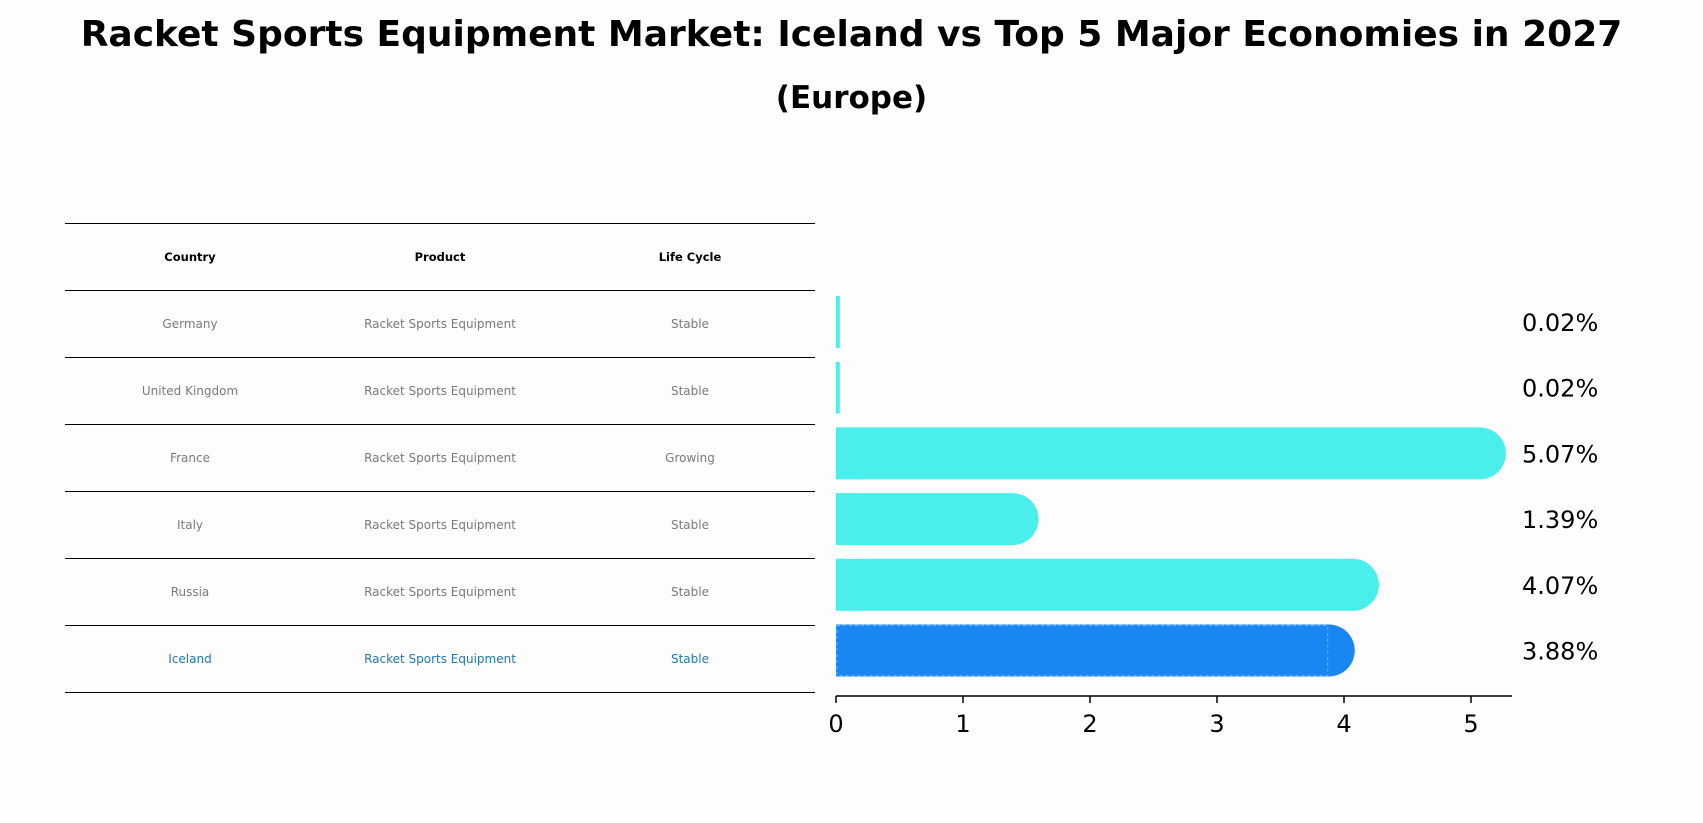 This screenshot has width=1703, height=823. Describe the element at coordinates (190, 525) in the screenshot. I see `cell-country: Italy` at that location.